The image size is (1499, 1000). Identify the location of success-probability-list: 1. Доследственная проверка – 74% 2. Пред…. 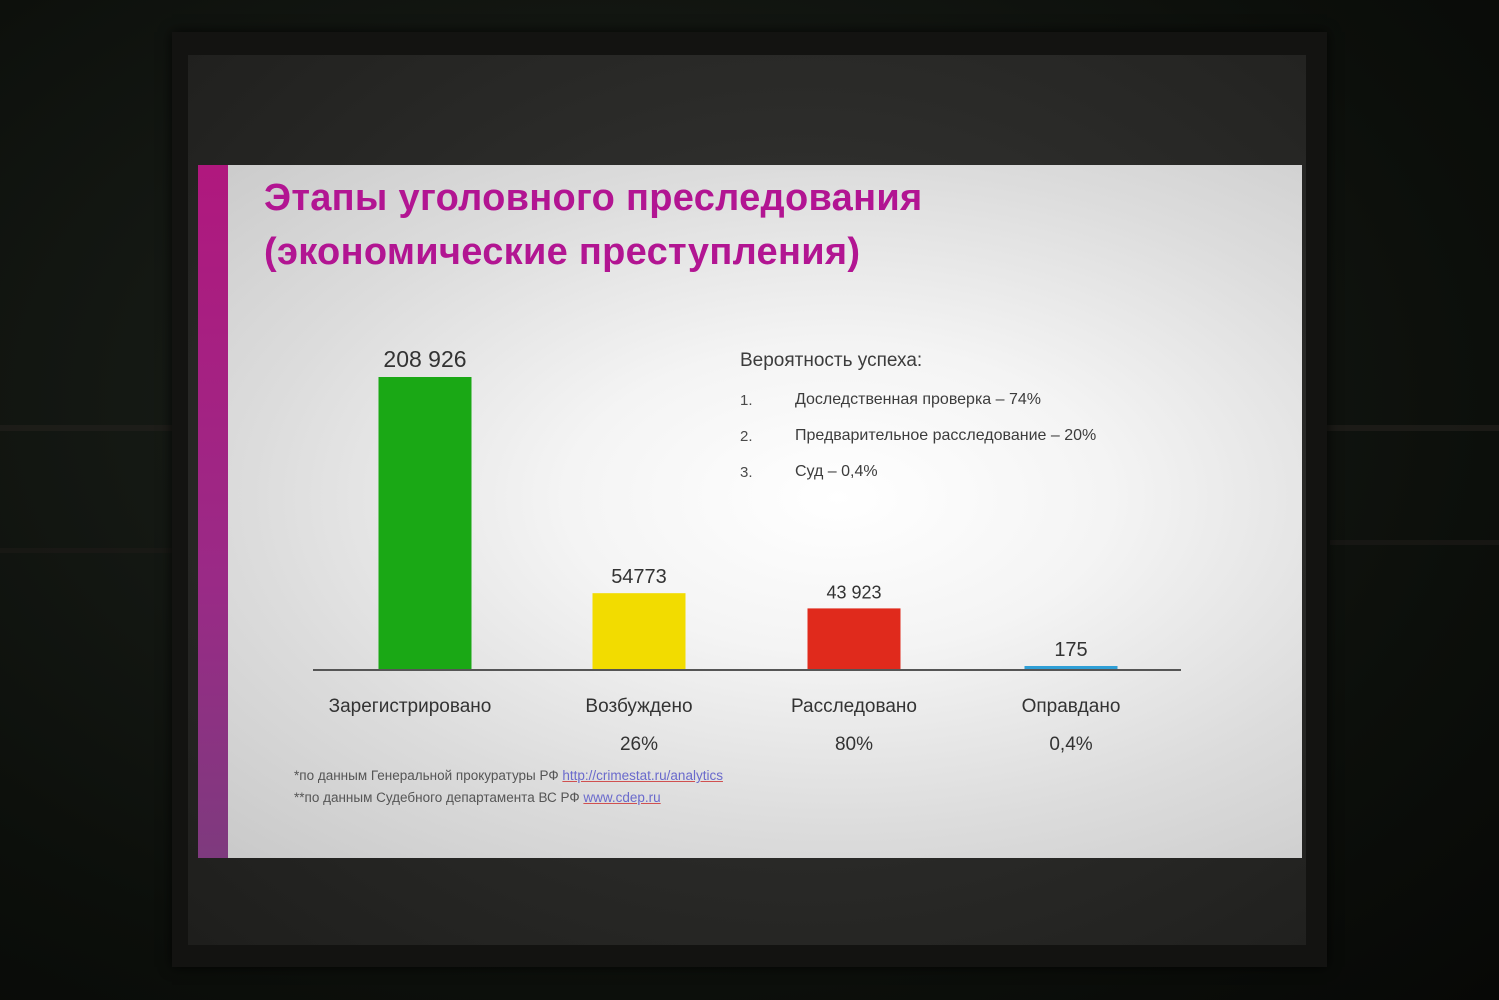
(918, 436).